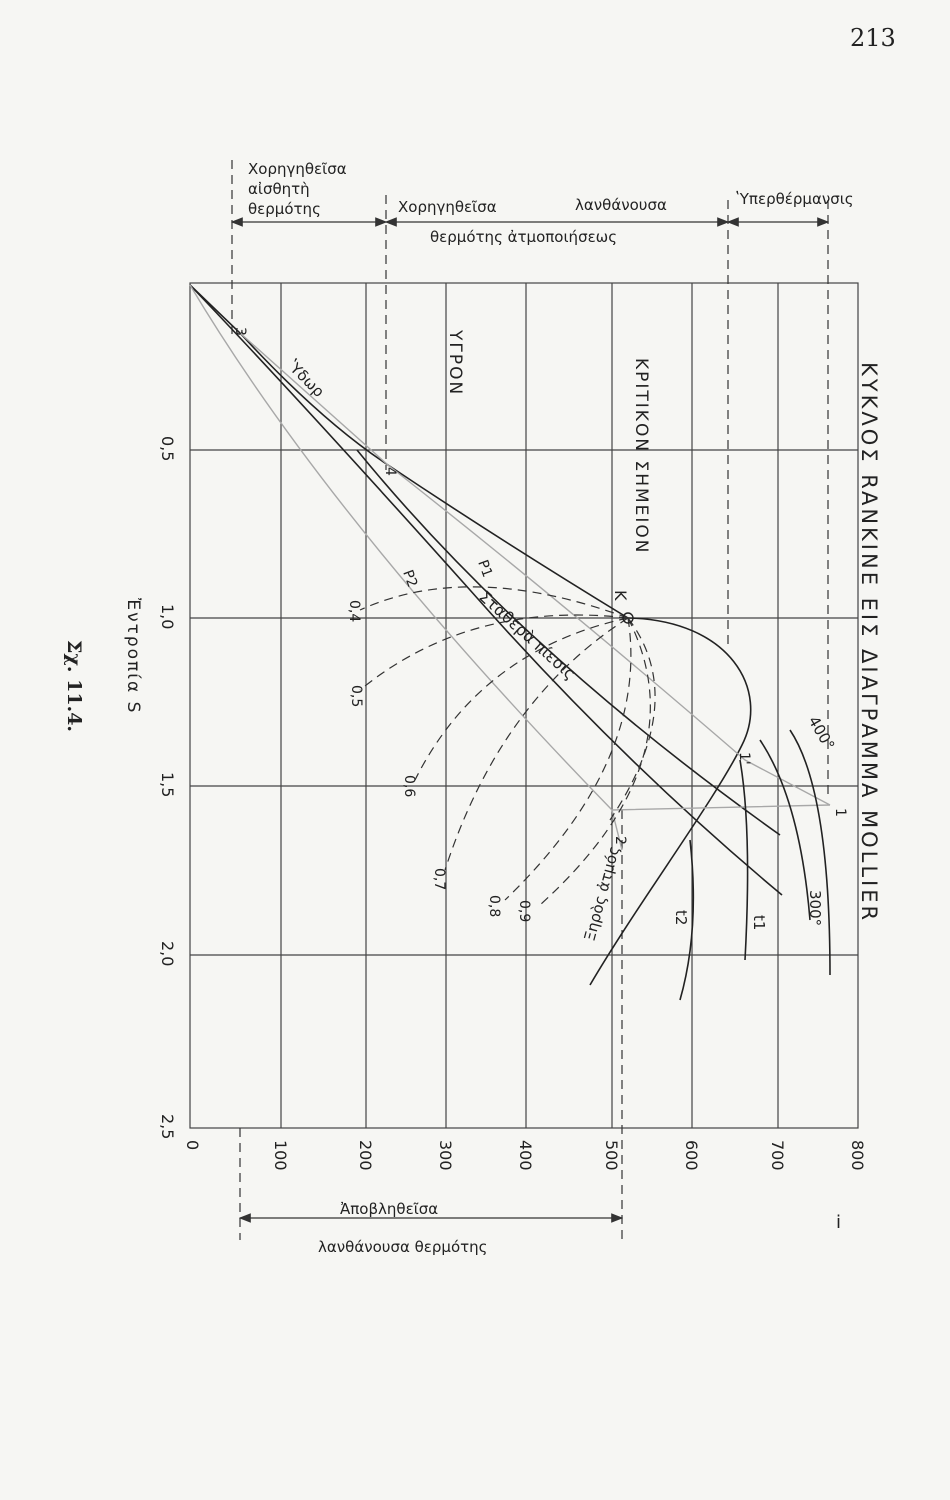 This screenshot has width=950, height=1500. Describe the element at coordinates (601, 893) in the screenshot. I see `curve-label: Ξηρὸς ἀτμός` at that location.